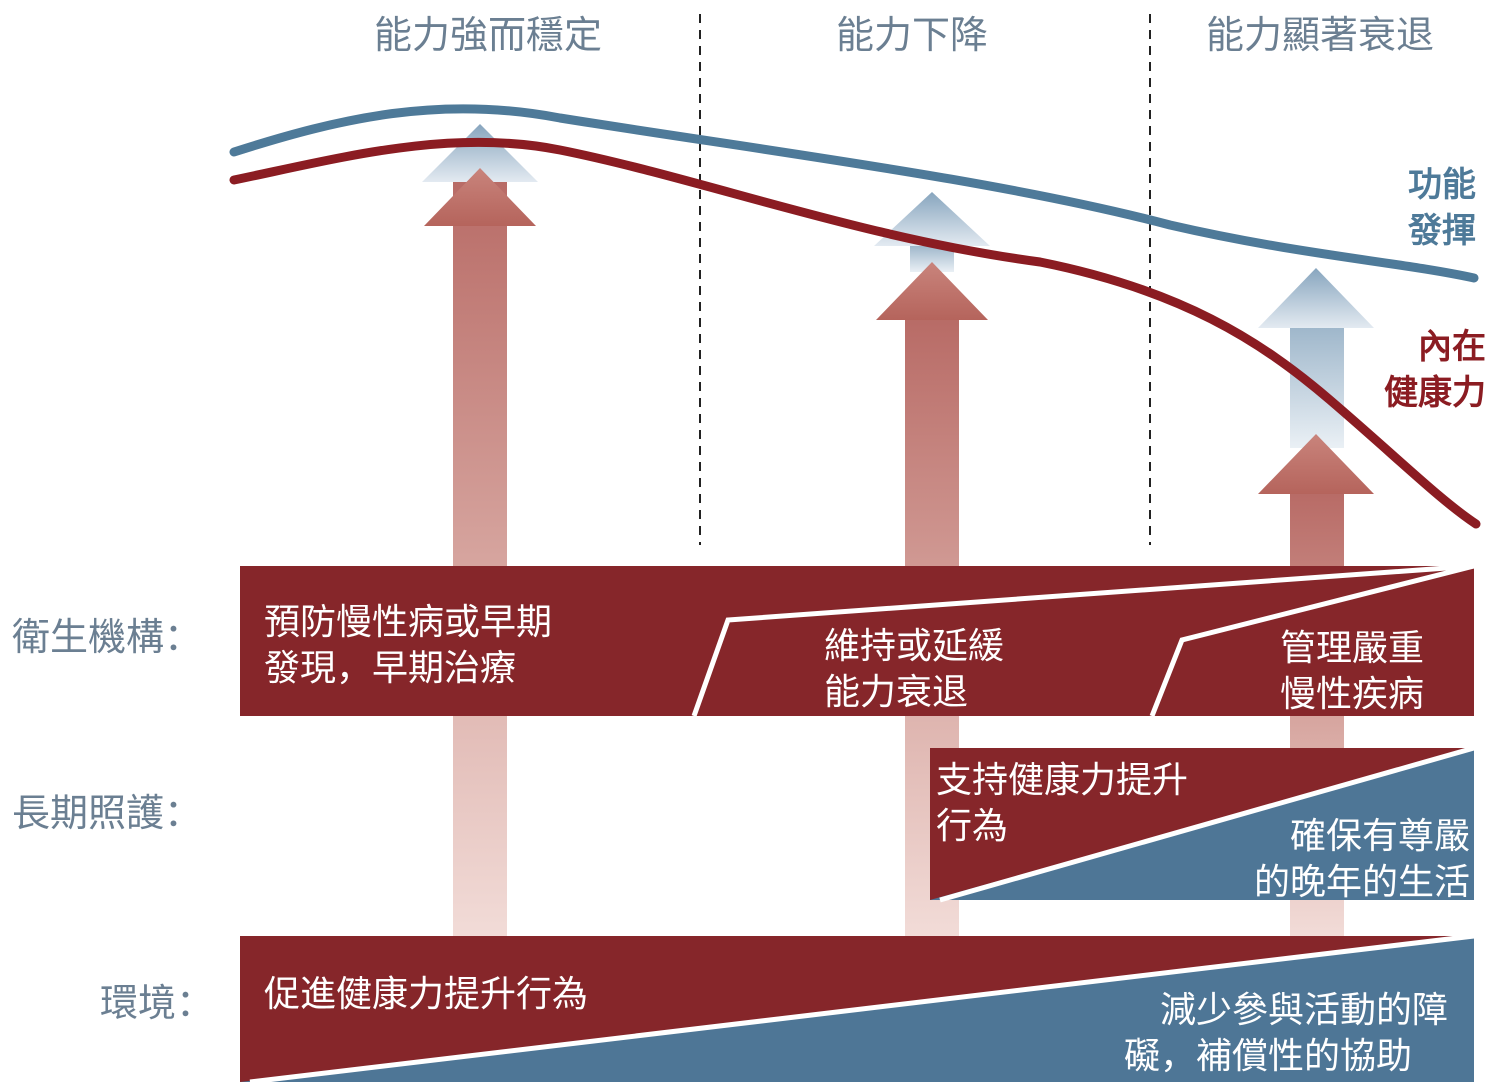 Image resolution: width=1493 pixels, height=1082 pixels. I want to click on long-term-care-band, so click(1202, 824).